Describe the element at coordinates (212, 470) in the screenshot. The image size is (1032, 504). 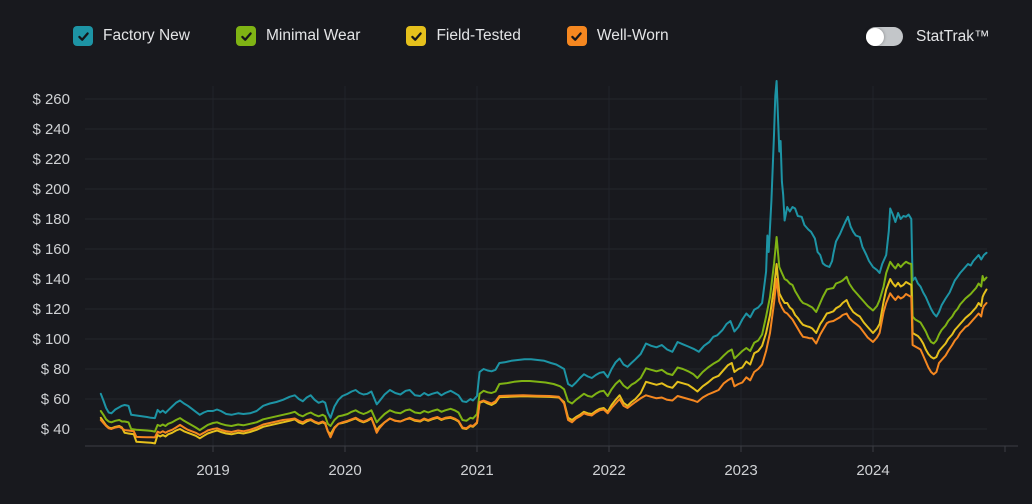
I see `x-axis-label: 2019` at that location.